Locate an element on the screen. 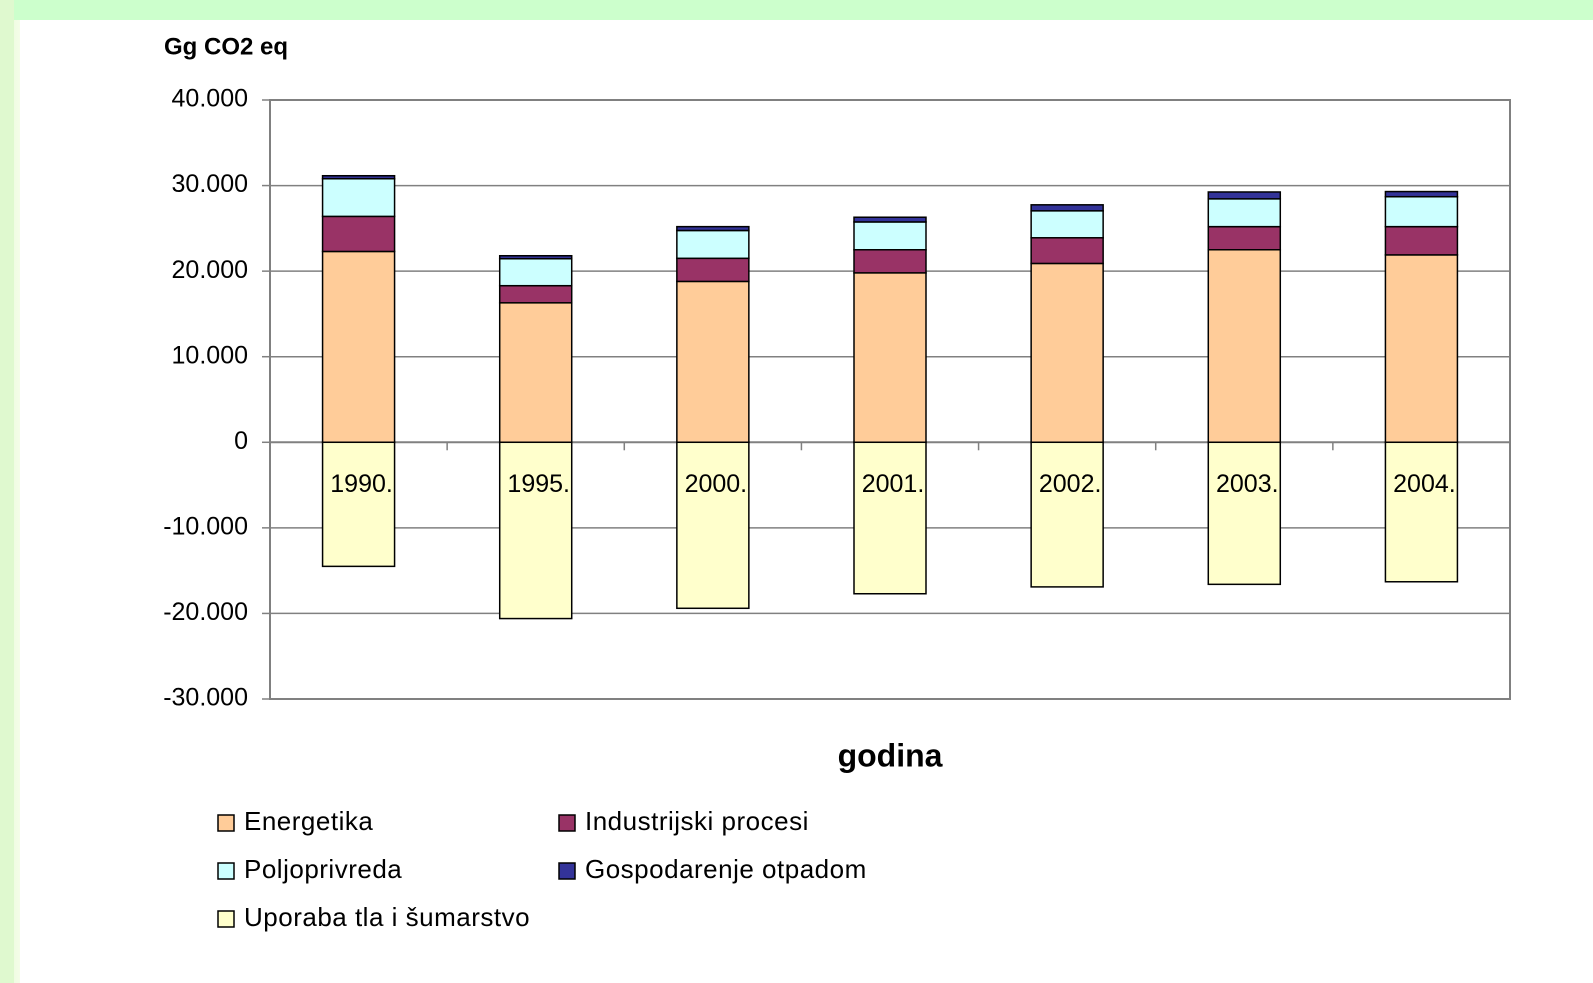 The image size is (1593, 983). y-tick-label: 20.000 is located at coordinates (210, 270).